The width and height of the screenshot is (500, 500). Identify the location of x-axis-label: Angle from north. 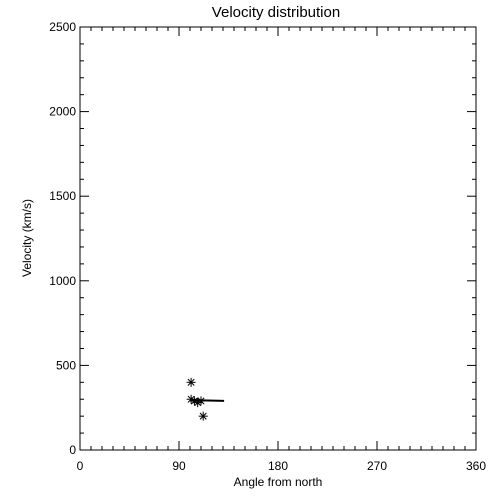
(278, 482).